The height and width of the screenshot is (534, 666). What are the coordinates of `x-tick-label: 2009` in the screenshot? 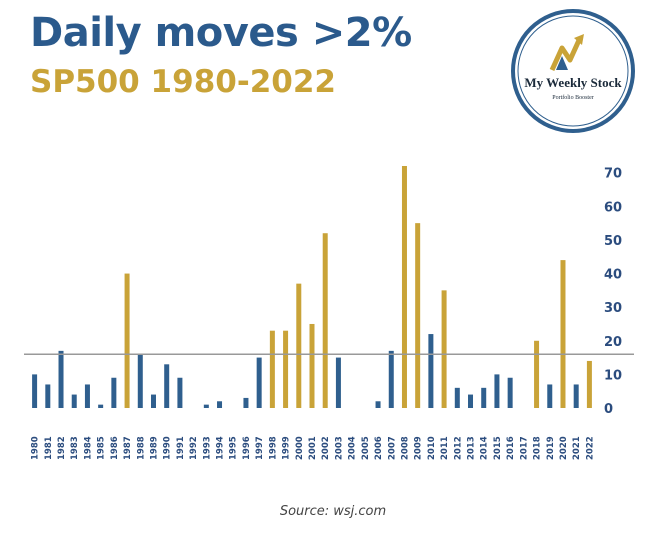 It's located at (419, 448).